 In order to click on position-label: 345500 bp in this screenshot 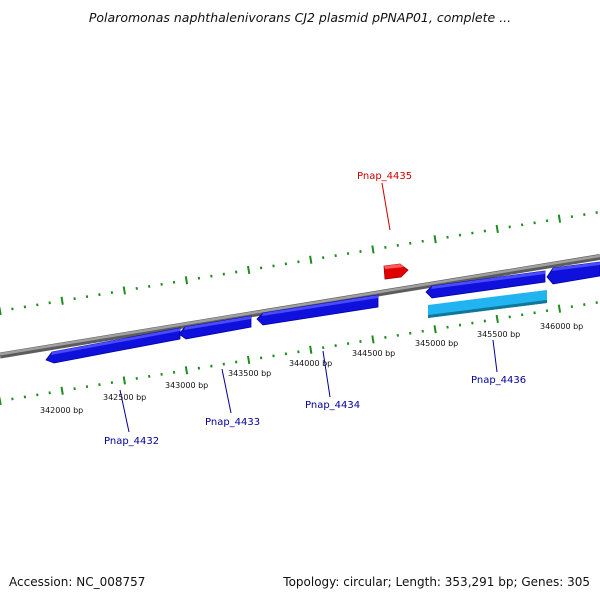, I will do `click(498, 334)`.